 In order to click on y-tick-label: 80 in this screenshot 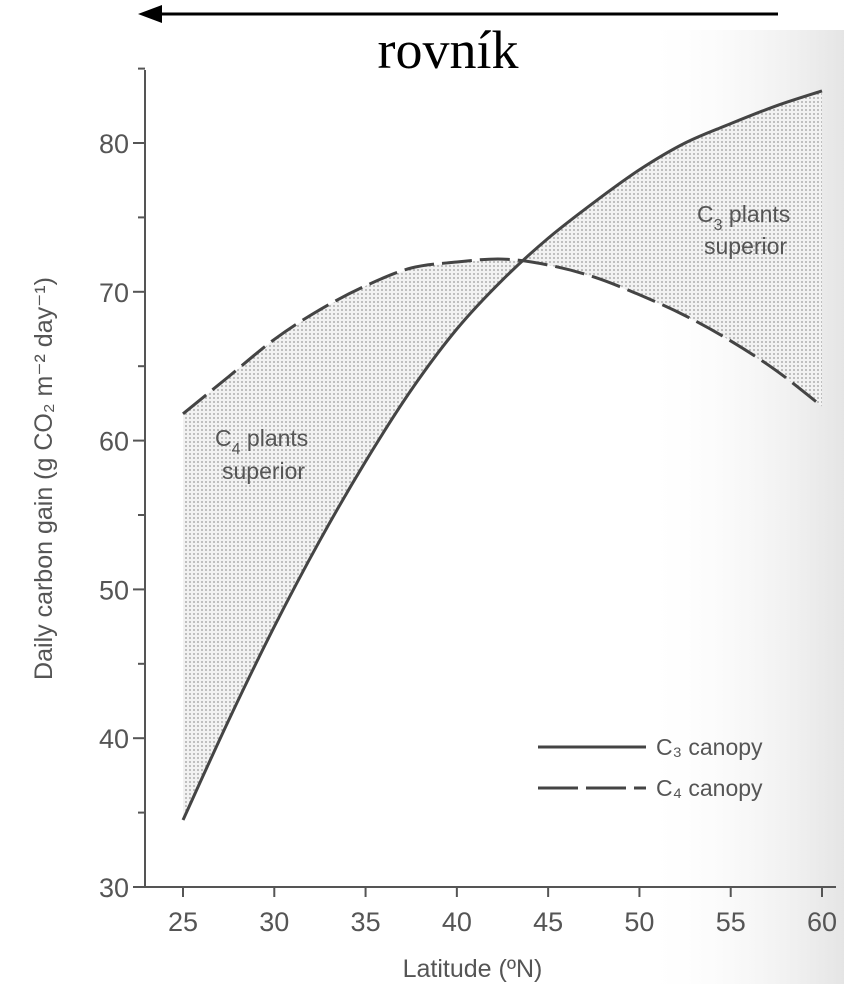, I will do `click(114, 144)`.